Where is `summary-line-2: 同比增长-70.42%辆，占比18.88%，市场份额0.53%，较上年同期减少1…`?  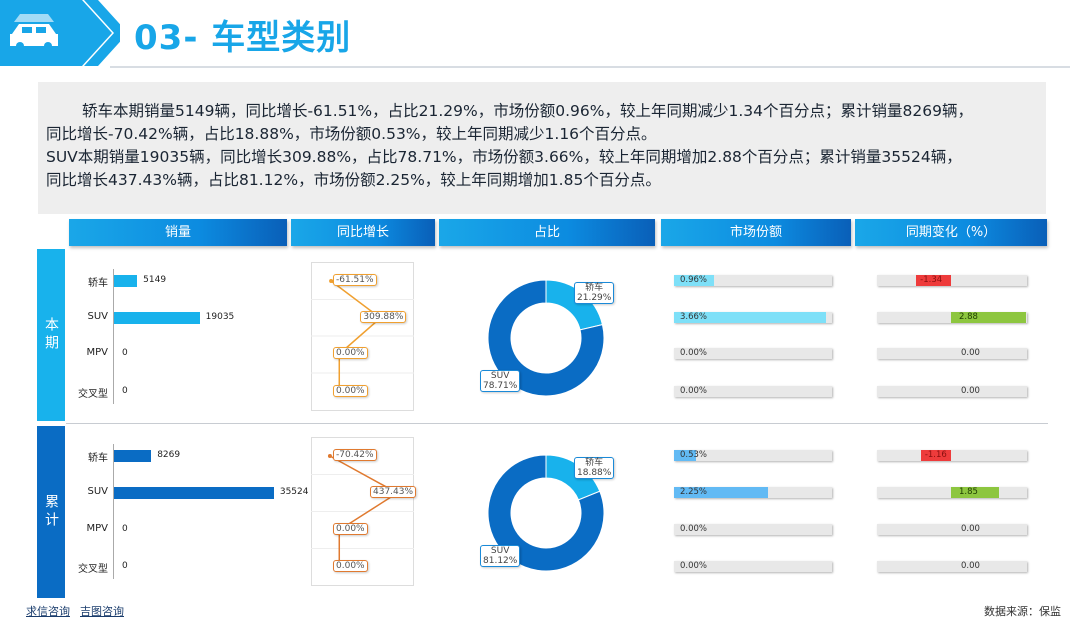 summary-line-2: 同比增长-70.42%辆，占比18.88%，市场份额0.53%，较上年同期减少1… is located at coordinates (351, 134).